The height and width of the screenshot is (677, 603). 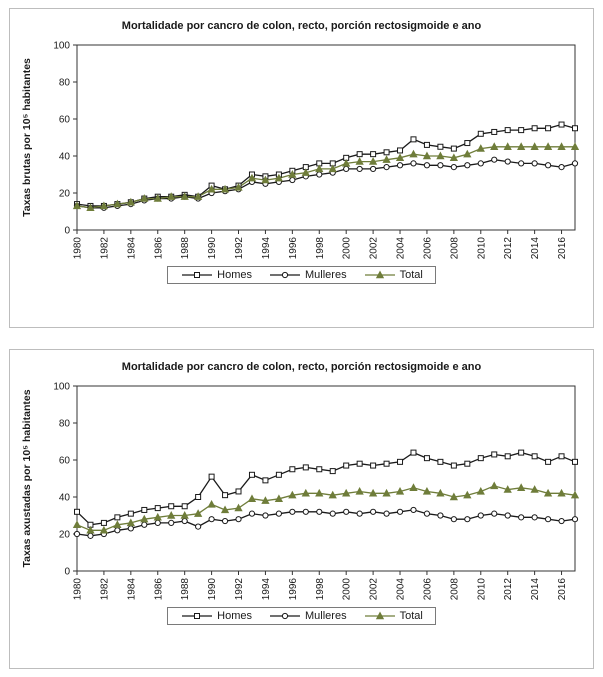 I want to click on series-markers-mulleres, so click(x=325, y=522).